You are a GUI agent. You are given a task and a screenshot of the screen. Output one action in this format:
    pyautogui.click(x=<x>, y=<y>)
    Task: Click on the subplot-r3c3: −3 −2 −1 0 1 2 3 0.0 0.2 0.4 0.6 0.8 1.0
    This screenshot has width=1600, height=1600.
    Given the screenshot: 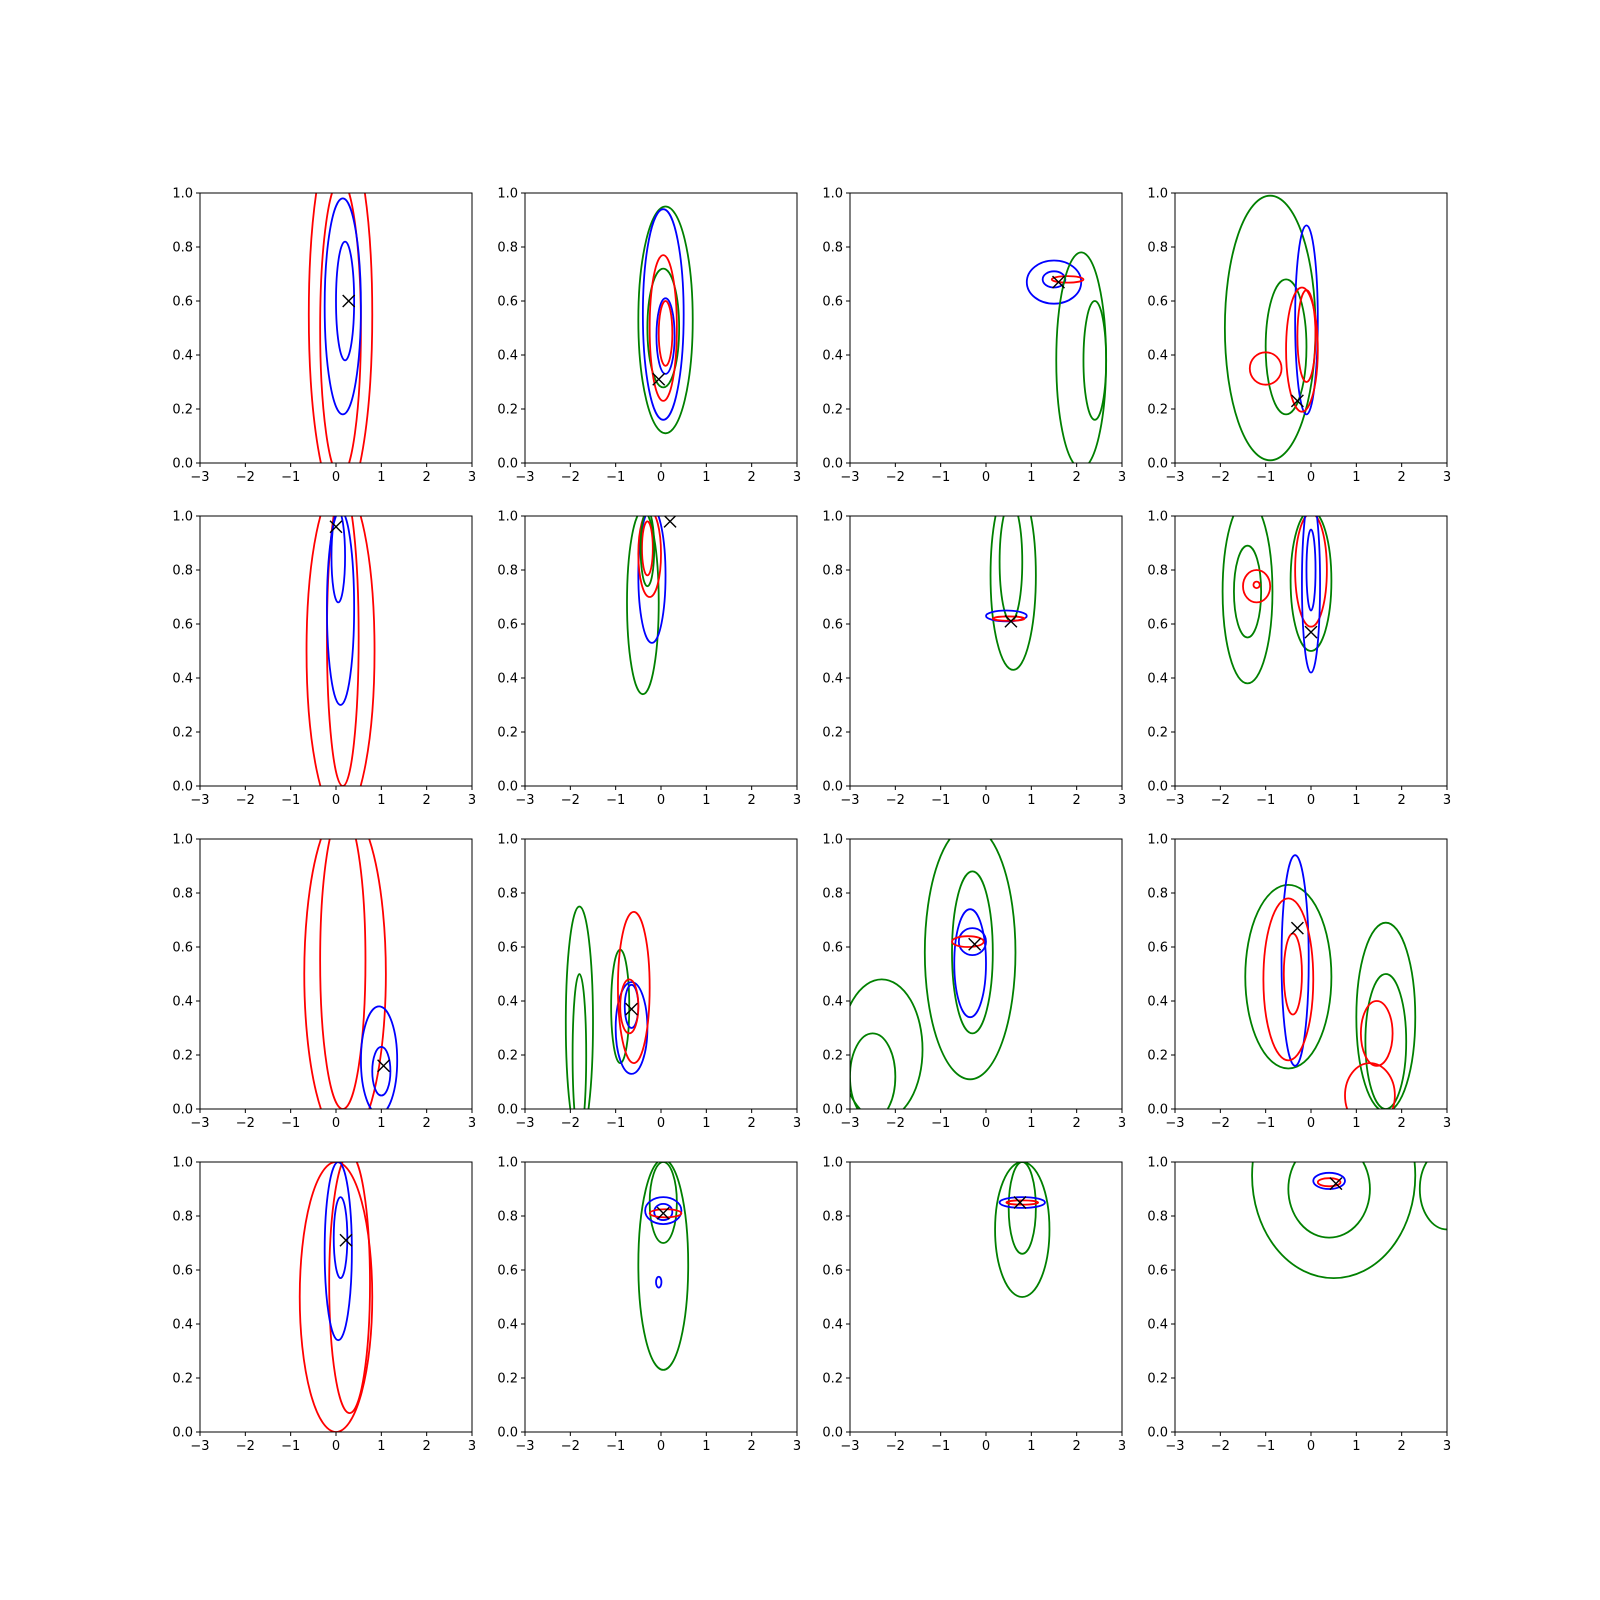 What is the action you would take?
    pyautogui.click(x=974, y=982)
    